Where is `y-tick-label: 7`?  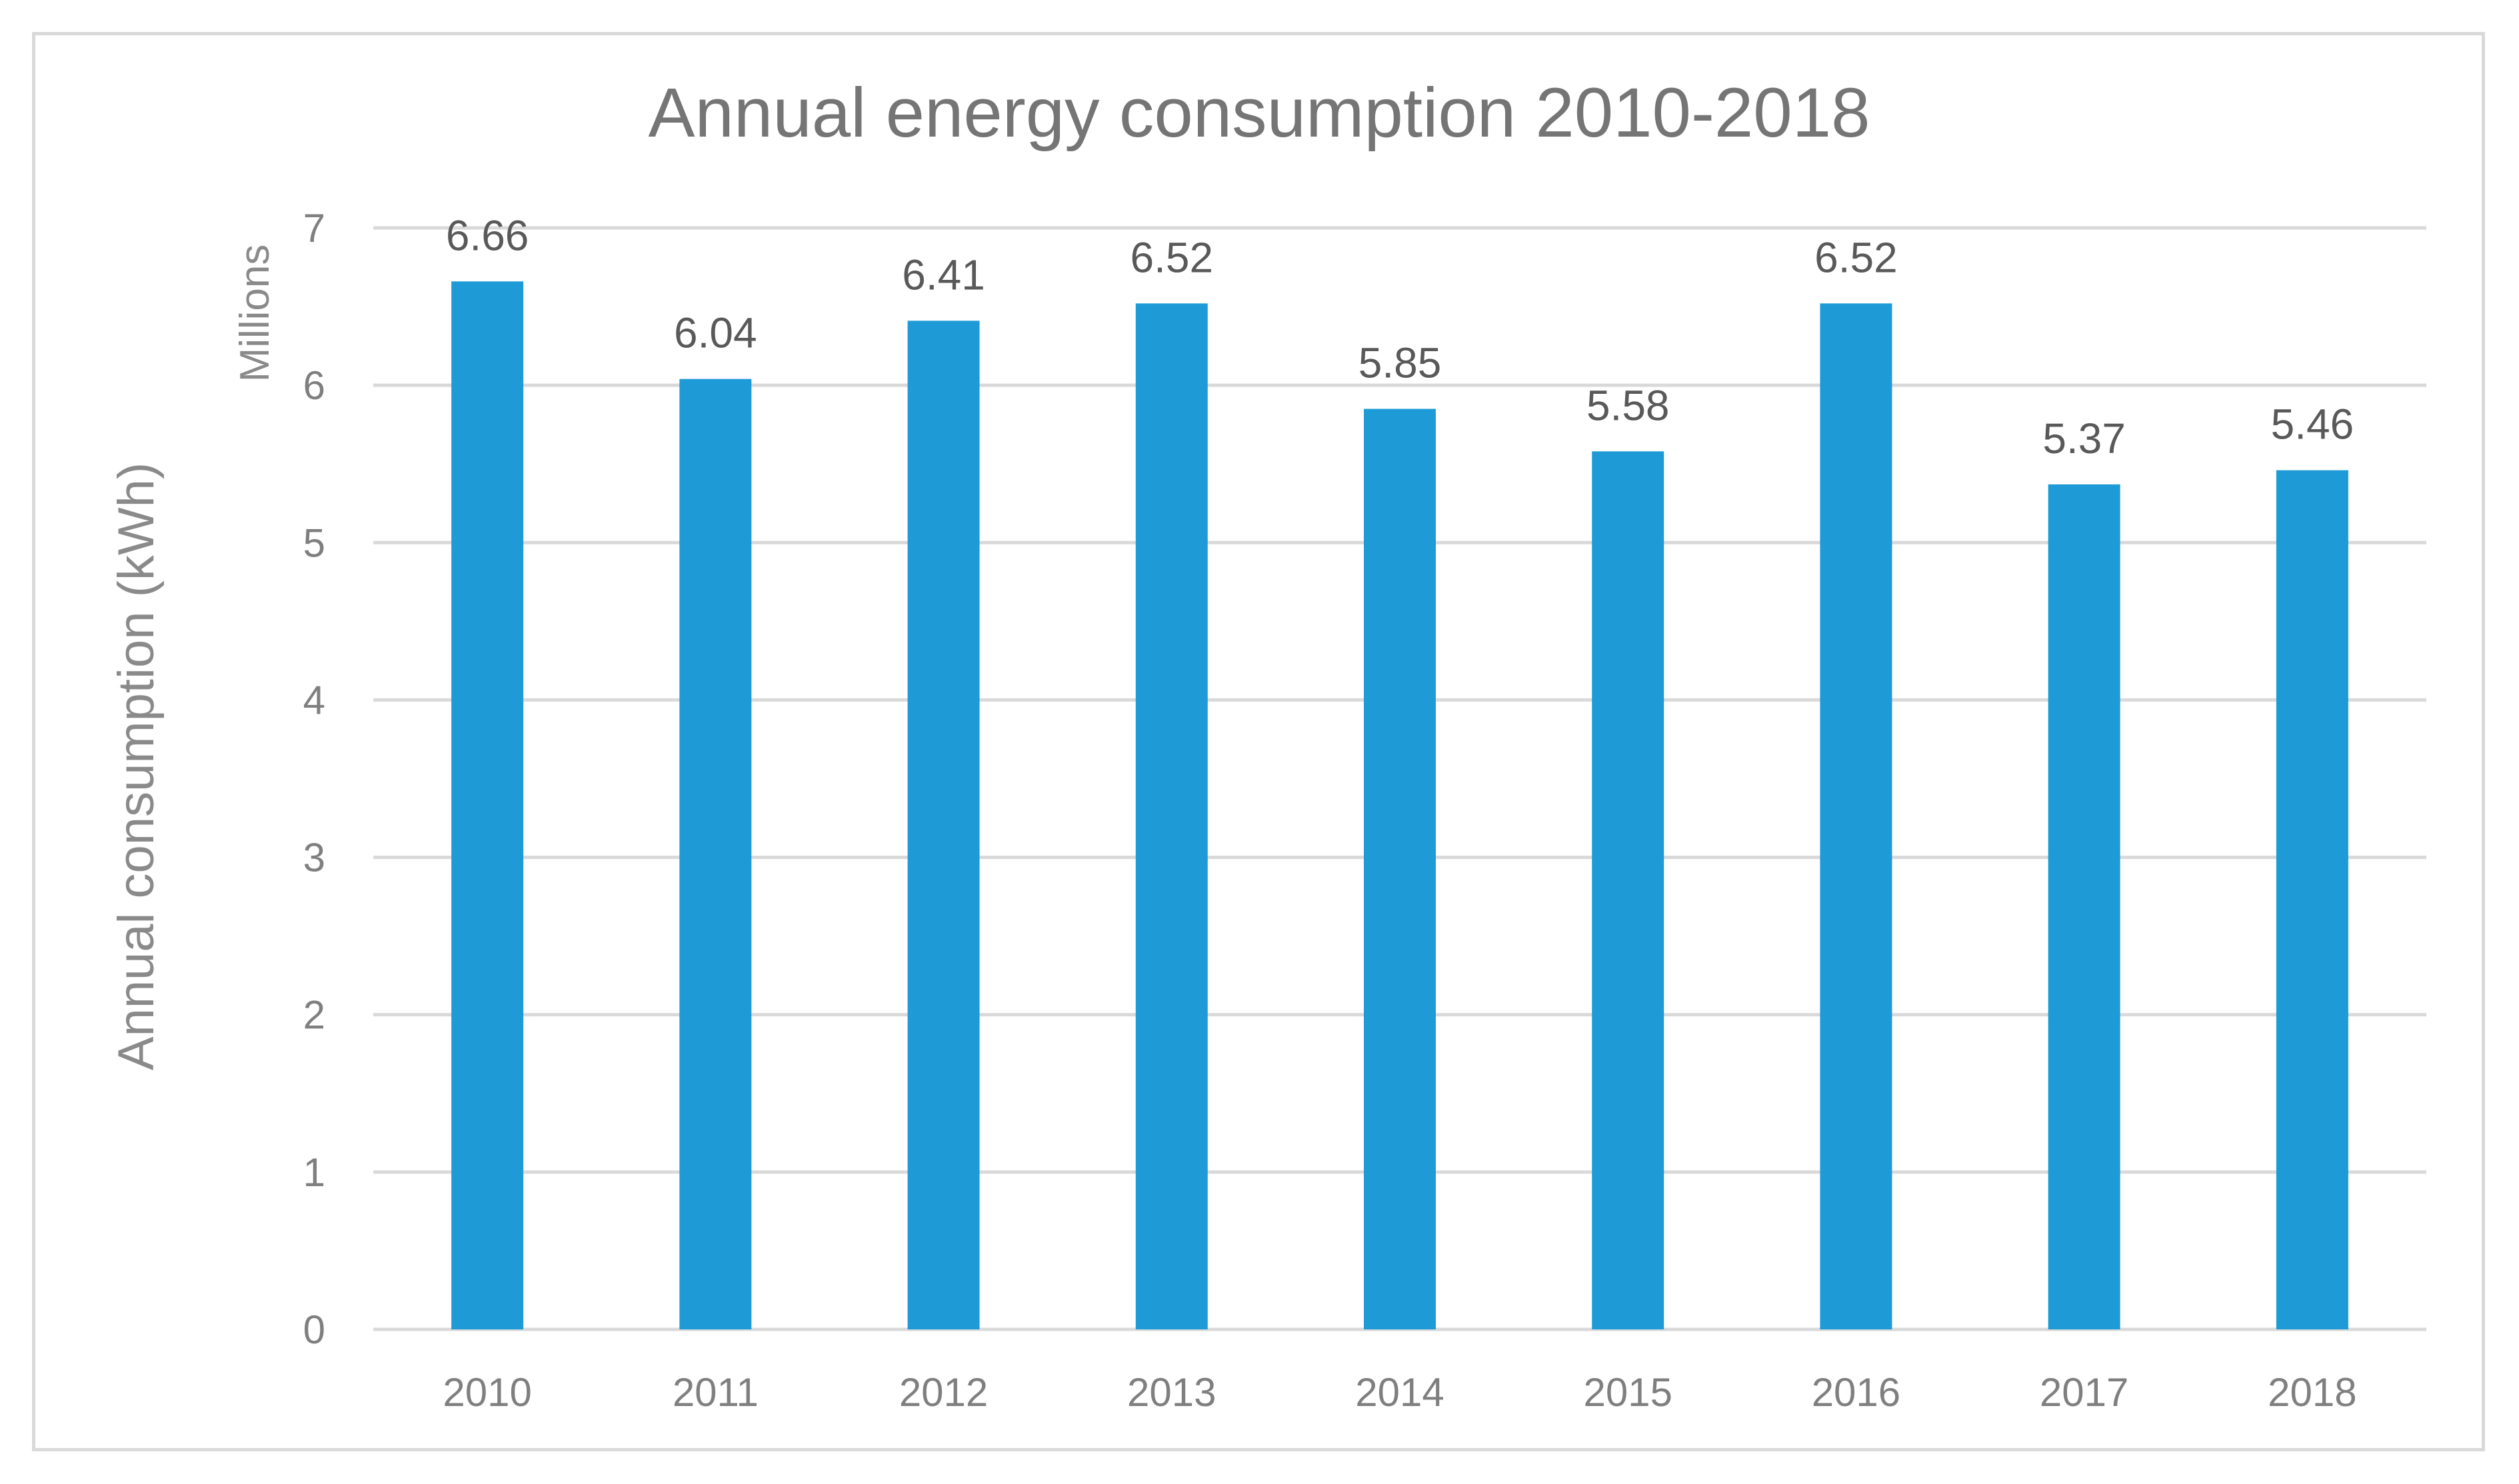
y-tick-label: 7 is located at coordinates (314, 228).